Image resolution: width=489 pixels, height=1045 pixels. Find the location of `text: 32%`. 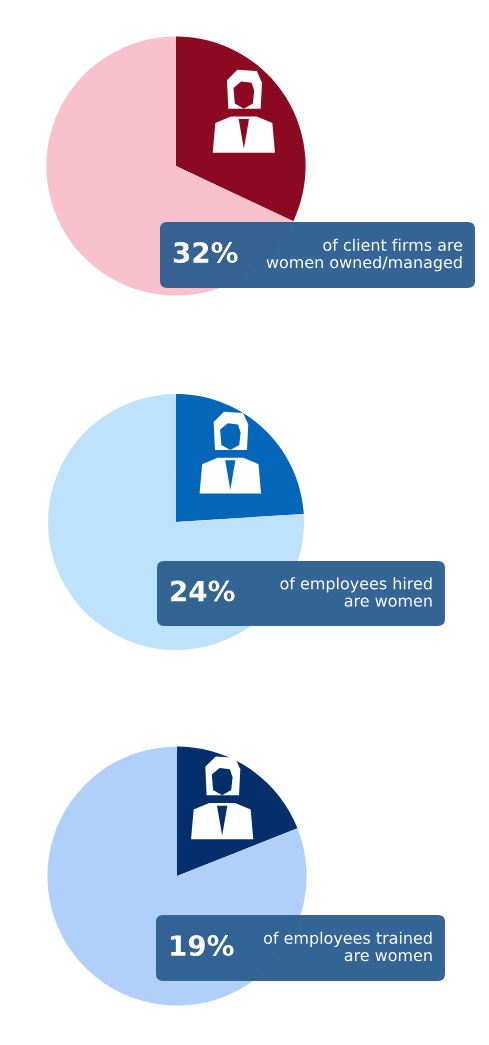

text: 32% is located at coordinates (205, 253).